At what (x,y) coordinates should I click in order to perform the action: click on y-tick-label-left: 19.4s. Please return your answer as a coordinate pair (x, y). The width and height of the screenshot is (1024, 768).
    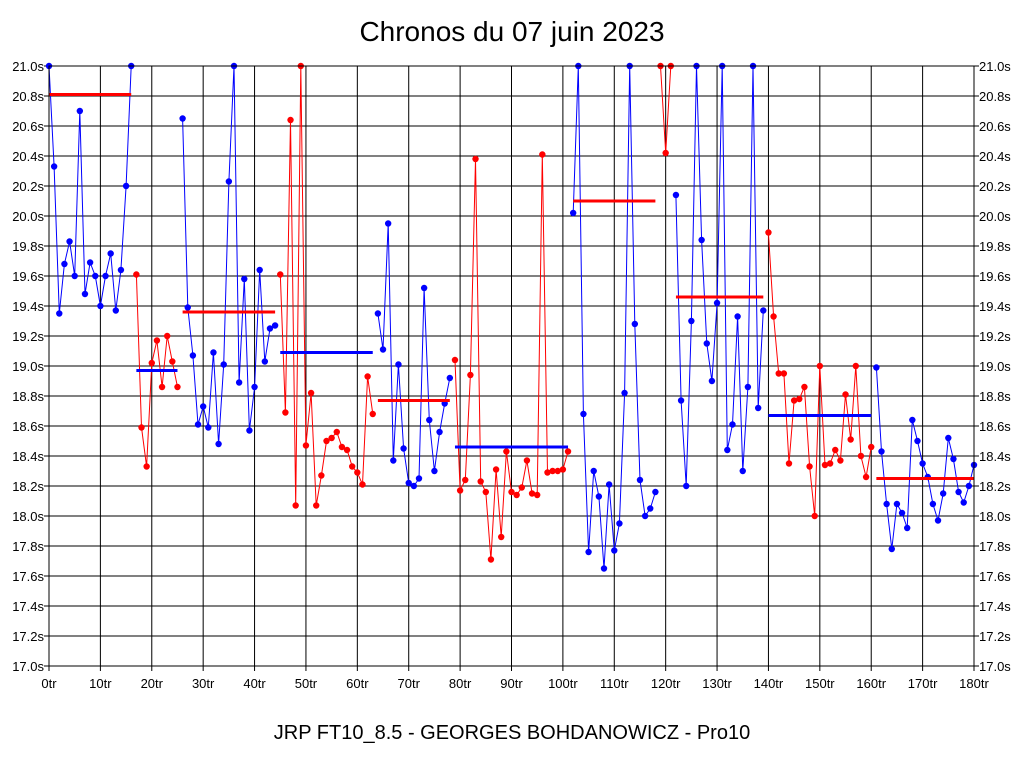
    Looking at the image, I should click on (28, 306).